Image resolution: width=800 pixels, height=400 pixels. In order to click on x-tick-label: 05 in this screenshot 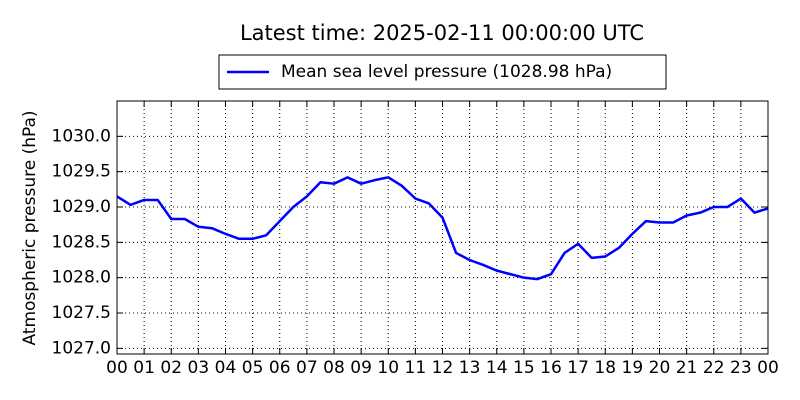, I will do `click(253, 368)`.